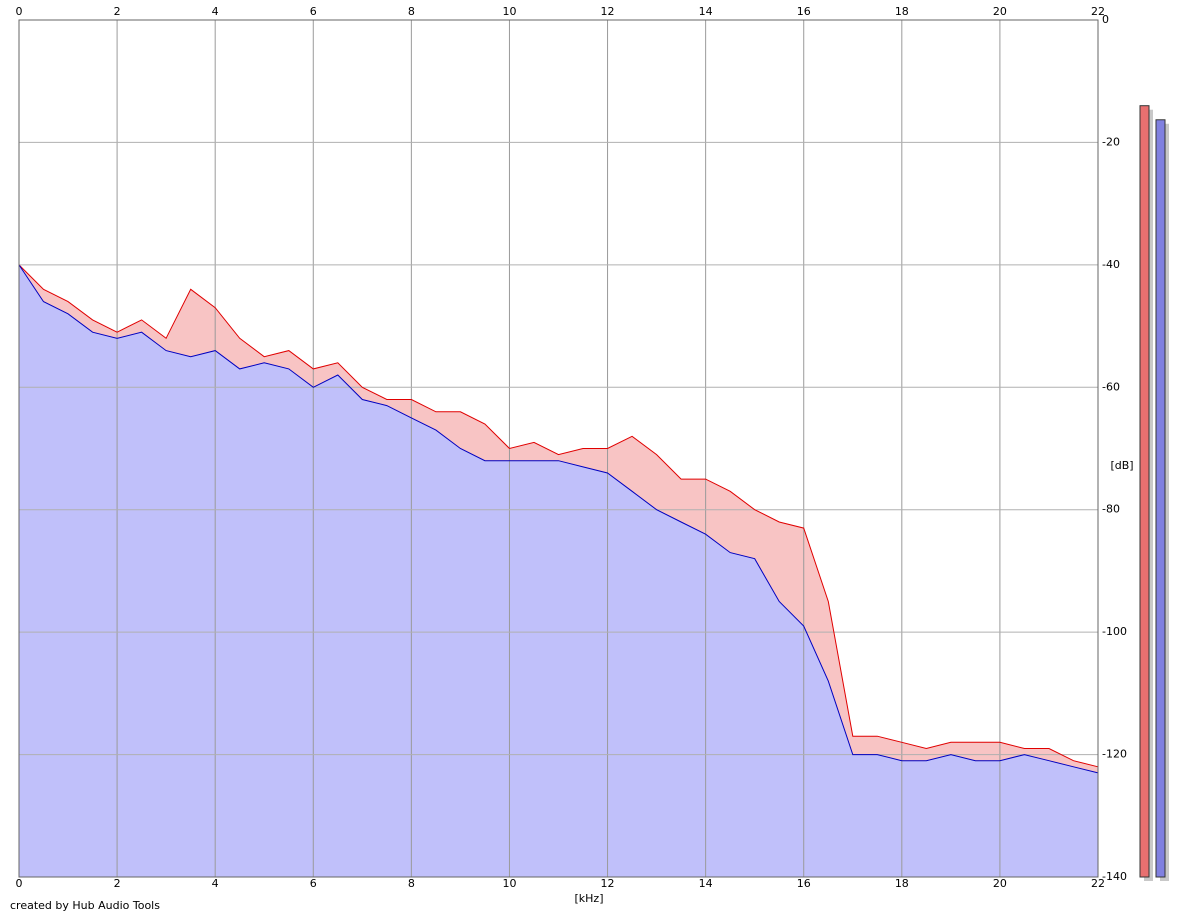 This screenshot has width=1180, height=917. I want to click on y-tick-label: -140, so click(1114, 876).